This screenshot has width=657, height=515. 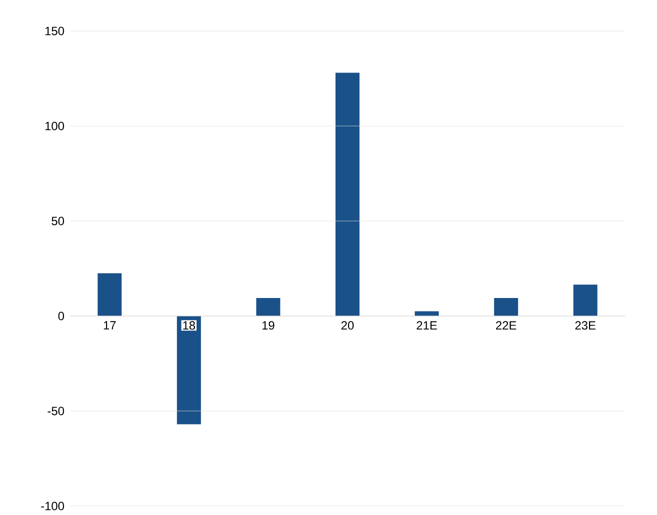 What do you see at coordinates (268, 325) in the screenshot?
I see `x-tick-label: 19` at bounding box center [268, 325].